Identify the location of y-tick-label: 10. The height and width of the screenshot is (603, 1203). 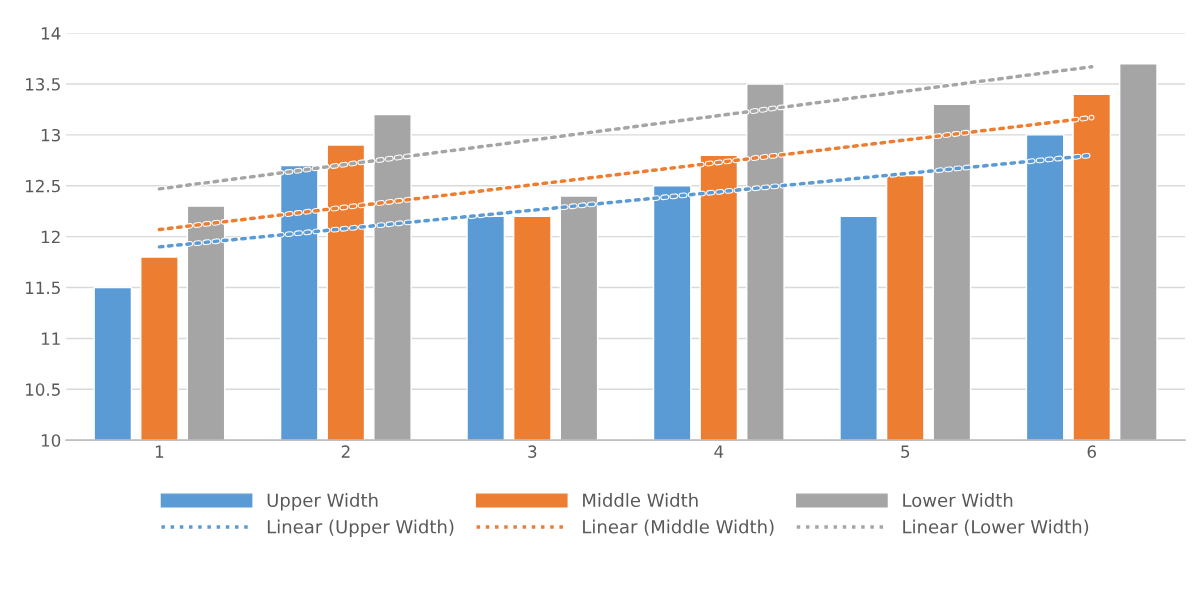
(51, 440).